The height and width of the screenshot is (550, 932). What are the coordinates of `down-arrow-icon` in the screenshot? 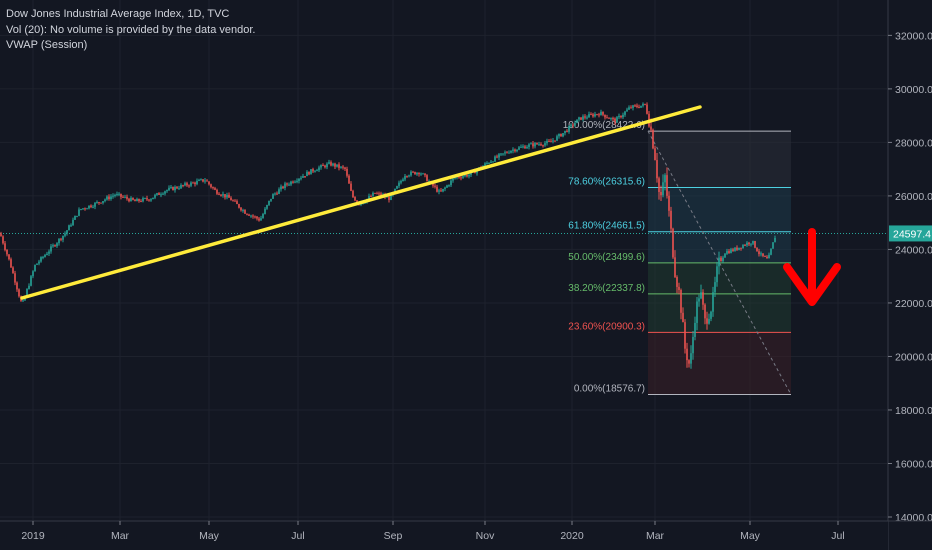 It's located at (812, 267).